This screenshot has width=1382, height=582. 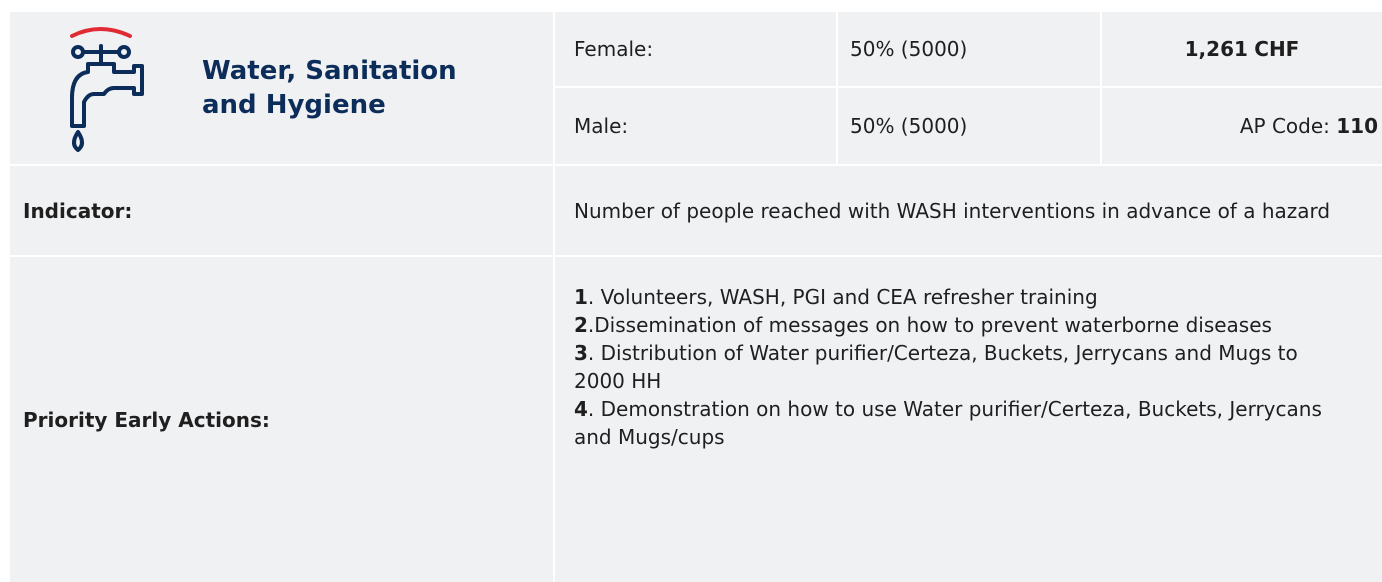 I want to click on indicator-label: Indicator:, so click(x=281, y=210).